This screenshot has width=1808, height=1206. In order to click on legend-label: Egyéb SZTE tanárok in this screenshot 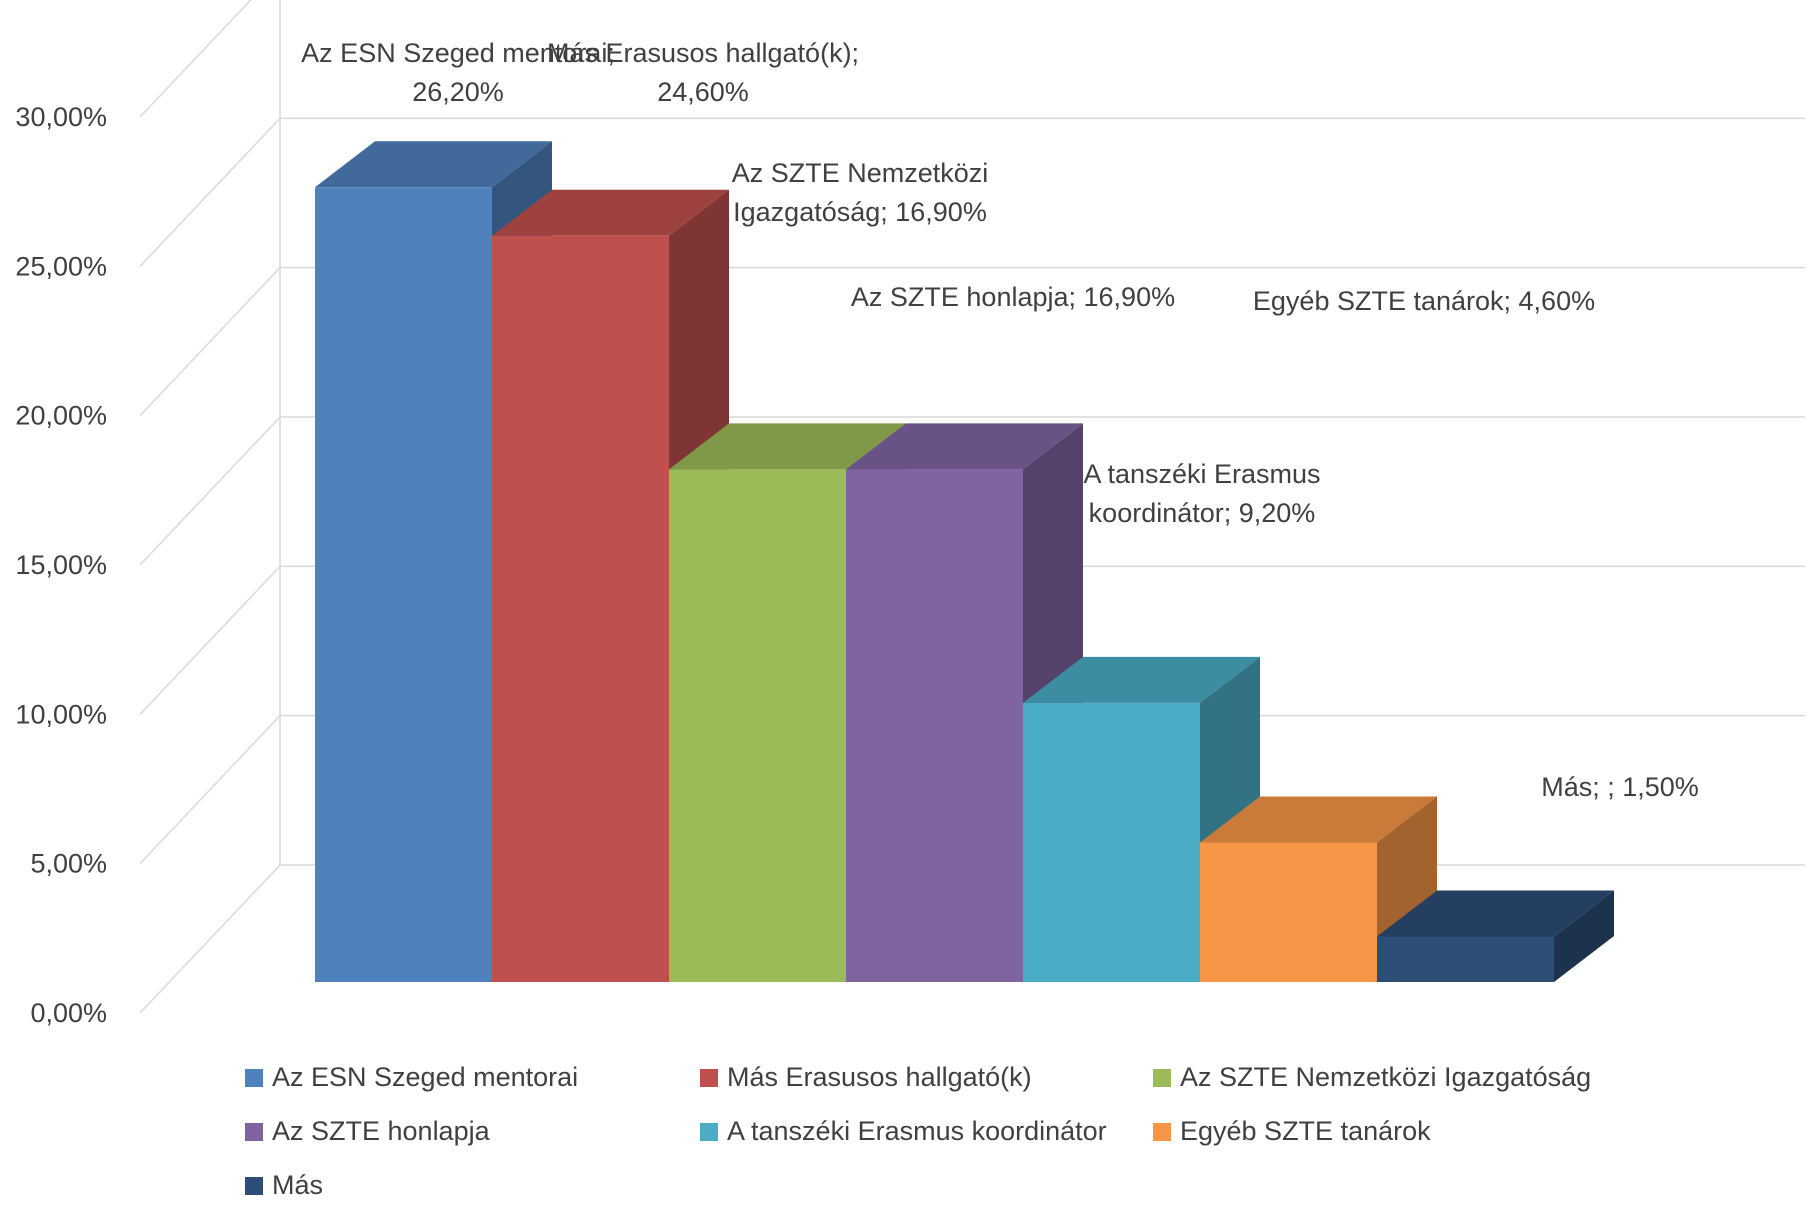, I will do `click(1305, 1131)`.